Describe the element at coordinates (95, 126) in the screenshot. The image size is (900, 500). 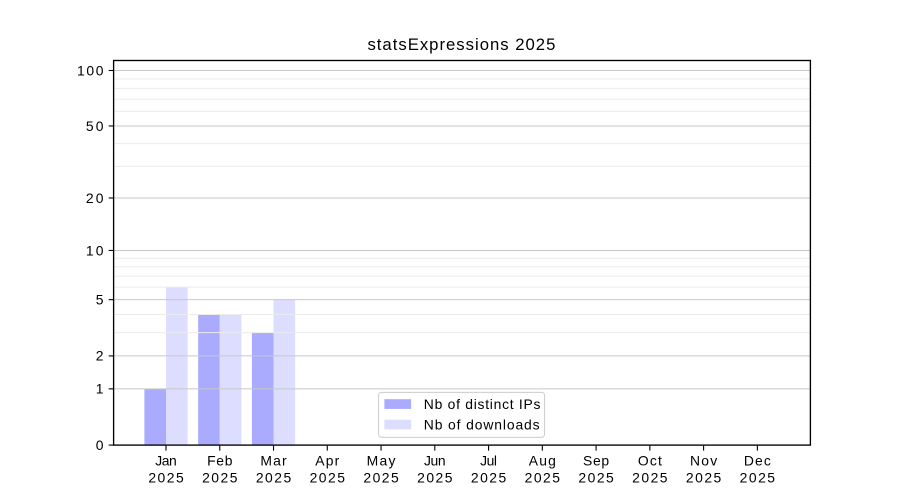
I see `svg-text: 50` at that location.